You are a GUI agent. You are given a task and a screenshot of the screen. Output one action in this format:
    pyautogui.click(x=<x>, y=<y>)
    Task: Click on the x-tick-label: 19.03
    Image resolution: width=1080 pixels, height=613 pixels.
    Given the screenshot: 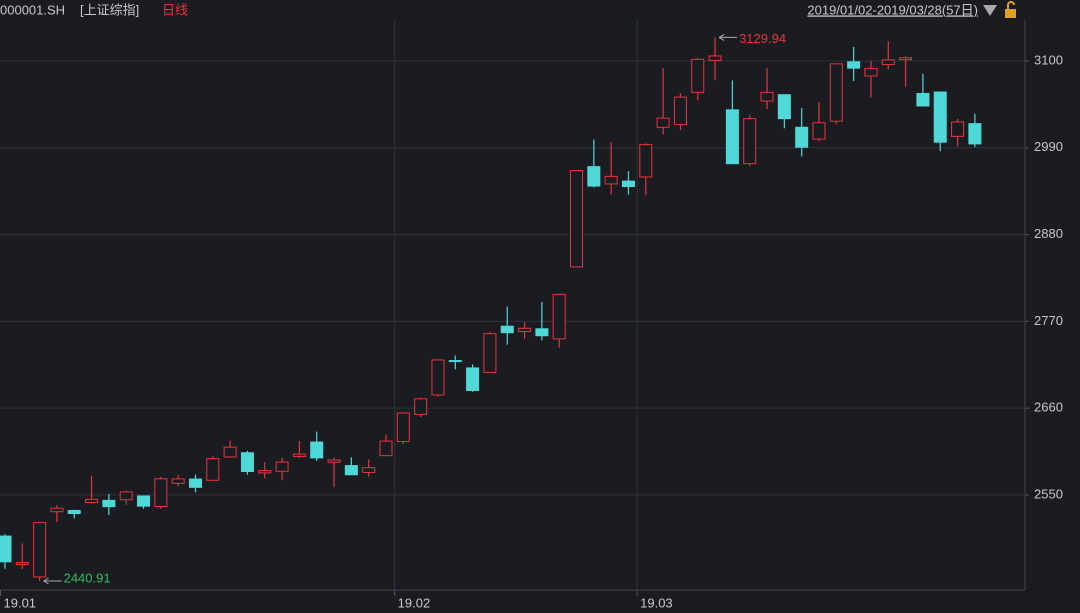 What is the action you would take?
    pyautogui.click(x=656, y=602)
    